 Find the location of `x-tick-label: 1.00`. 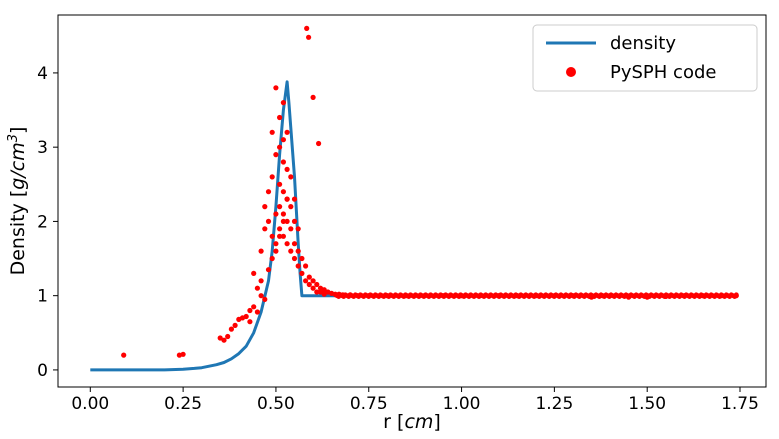

x-tick-label: 1.00 is located at coordinates (462, 404).